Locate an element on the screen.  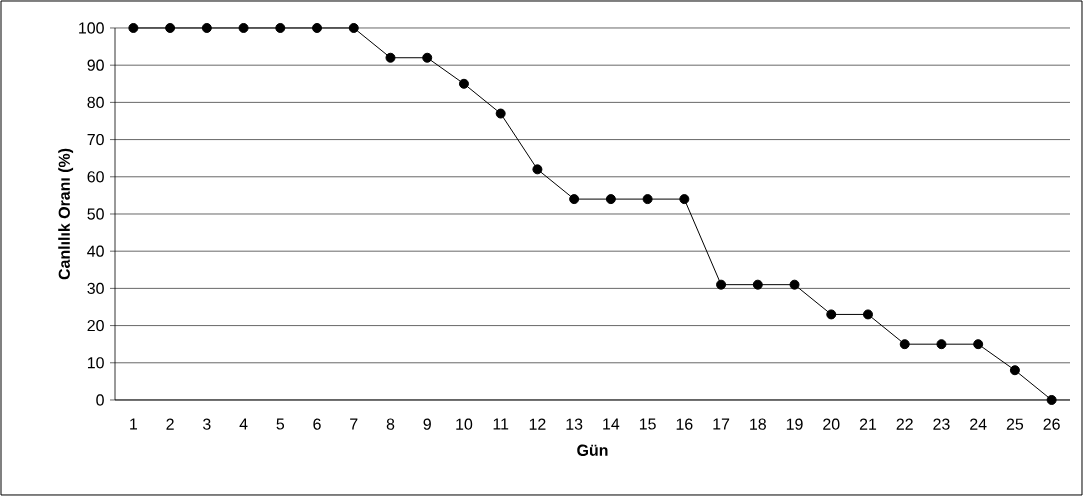
y-tick-label: 30 is located at coordinates (95, 288).